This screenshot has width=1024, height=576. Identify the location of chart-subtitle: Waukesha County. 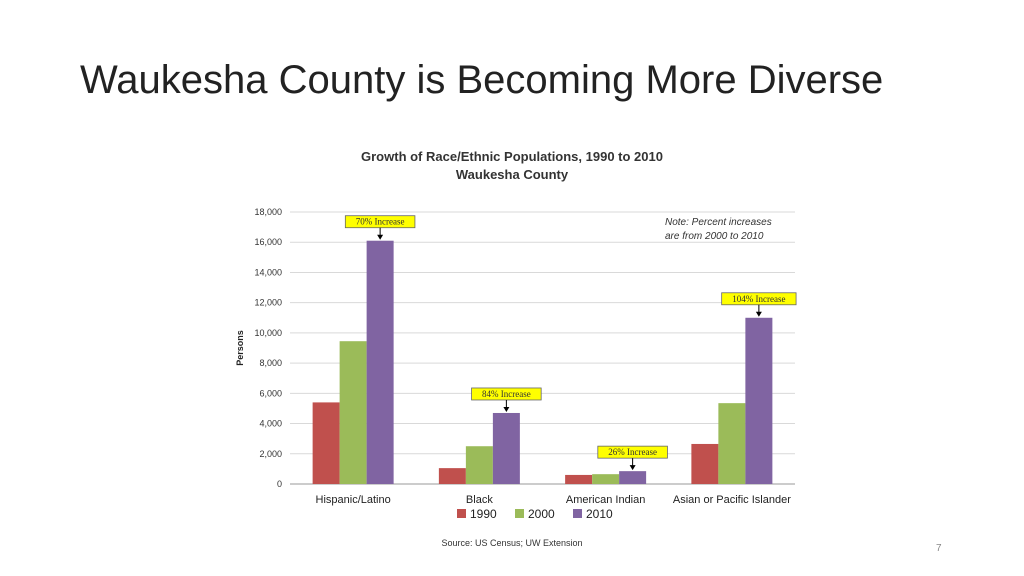
(512, 174).